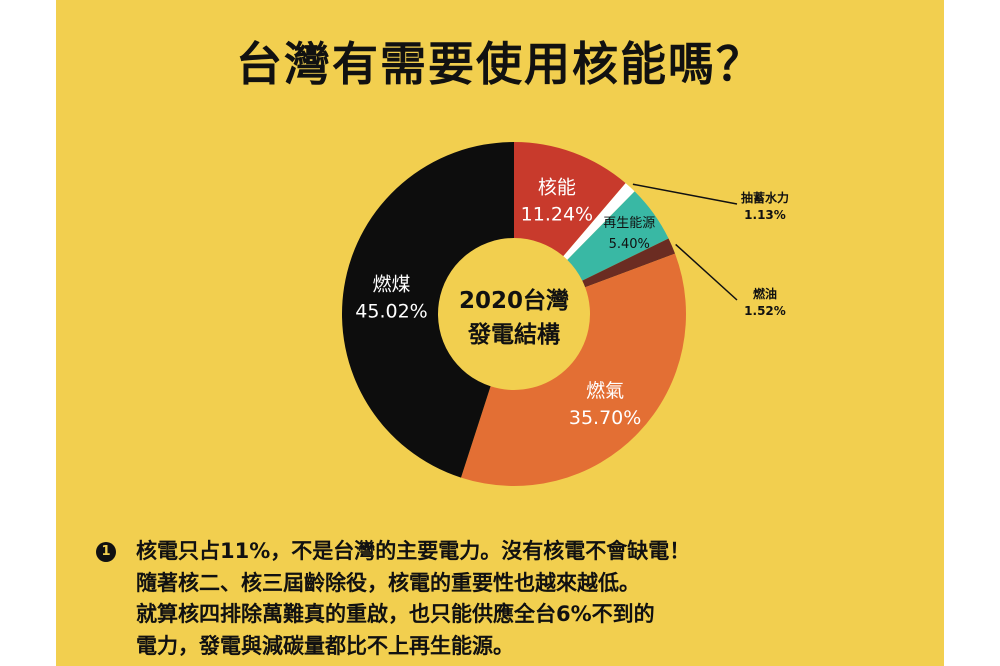 The image size is (1000, 666). I want to click on note-line-4: 電力，發電與減碳量都比不上再生能源。, so click(325, 645).